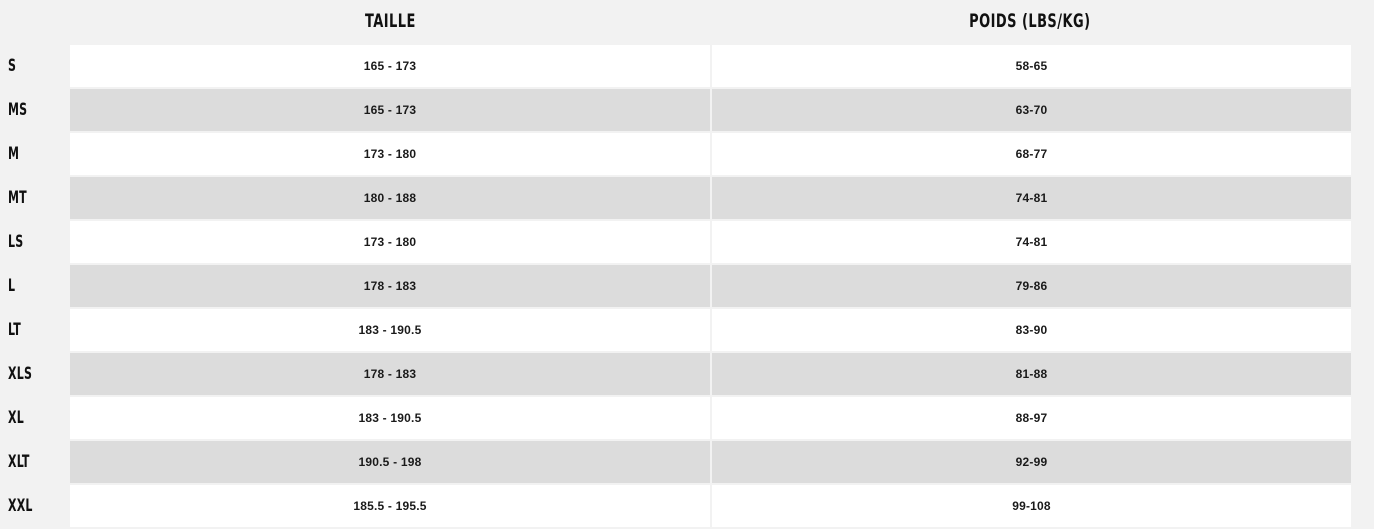 Image resolution: width=1374 pixels, height=529 pixels. I want to click on cell-poids: 68-77, so click(1031, 154).